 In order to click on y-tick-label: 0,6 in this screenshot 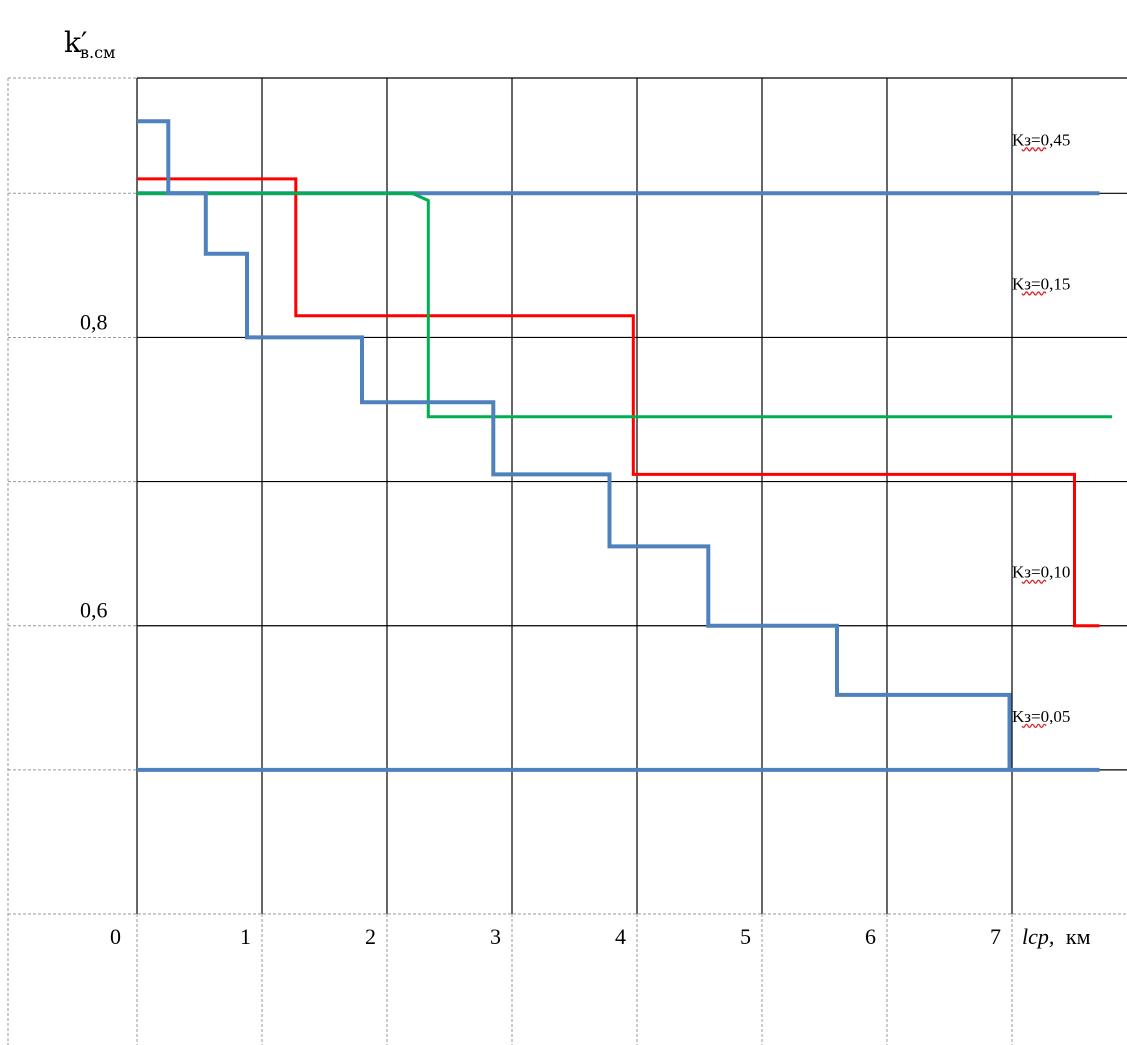, I will do `click(94, 610)`.